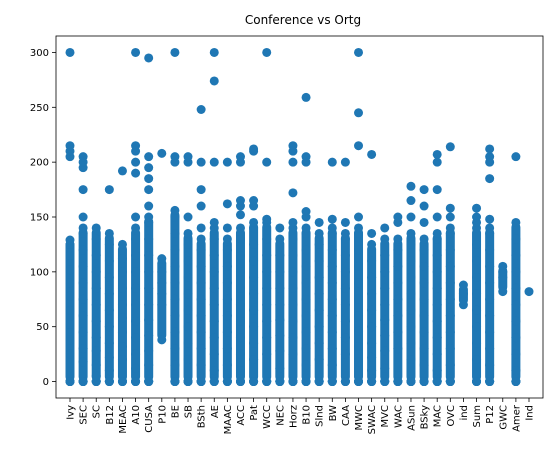 The image size is (552, 462). What do you see at coordinates (227, 310) in the screenshot?
I see `point-band-MAAC` at bounding box center [227, 310].